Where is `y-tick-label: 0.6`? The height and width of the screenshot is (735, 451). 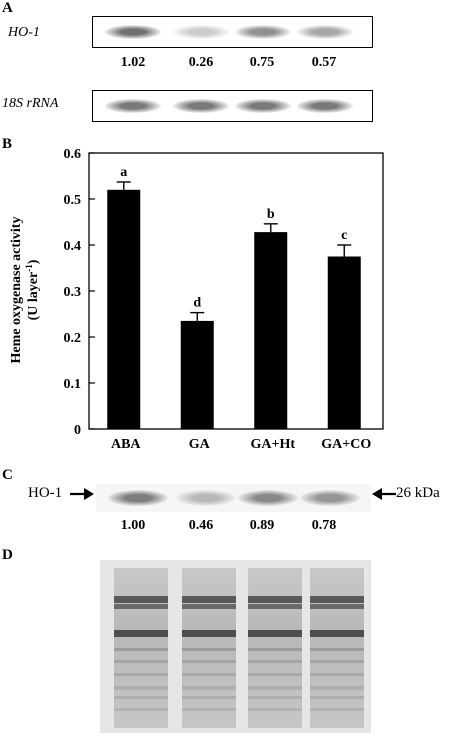 y-tick-label: 0.6 is located at coordinates (73, 154).